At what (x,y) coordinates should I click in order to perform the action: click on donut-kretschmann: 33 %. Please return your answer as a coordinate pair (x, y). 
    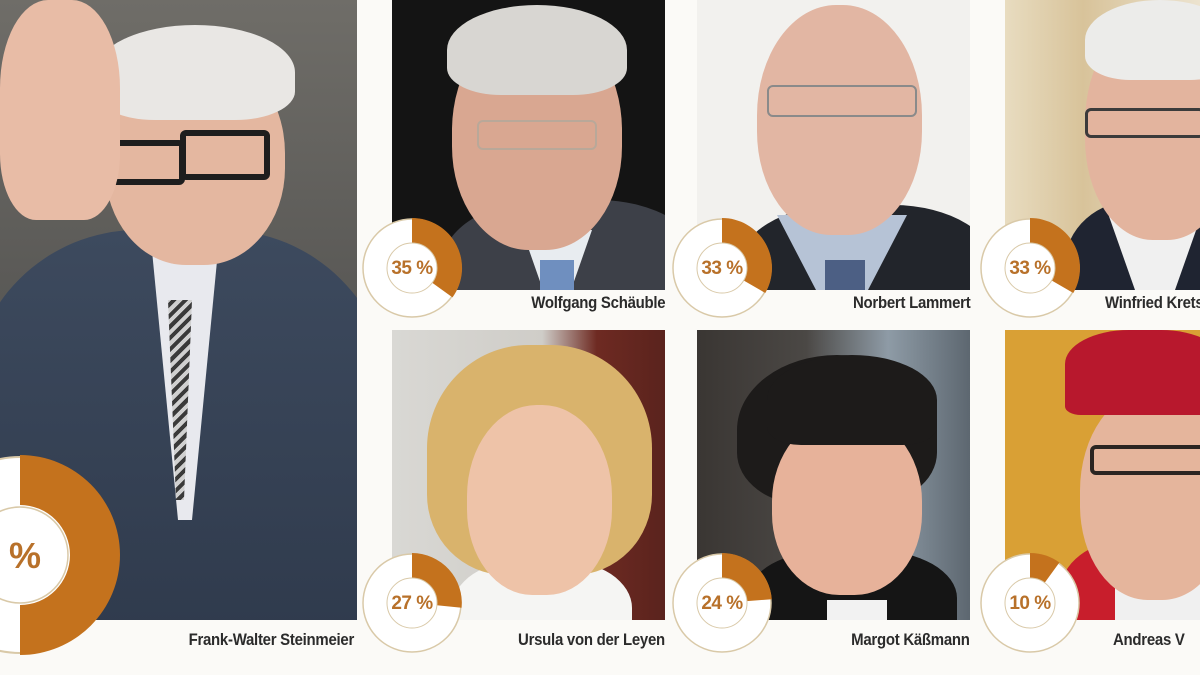
    Looking at the image, I should click on (1030, 268).